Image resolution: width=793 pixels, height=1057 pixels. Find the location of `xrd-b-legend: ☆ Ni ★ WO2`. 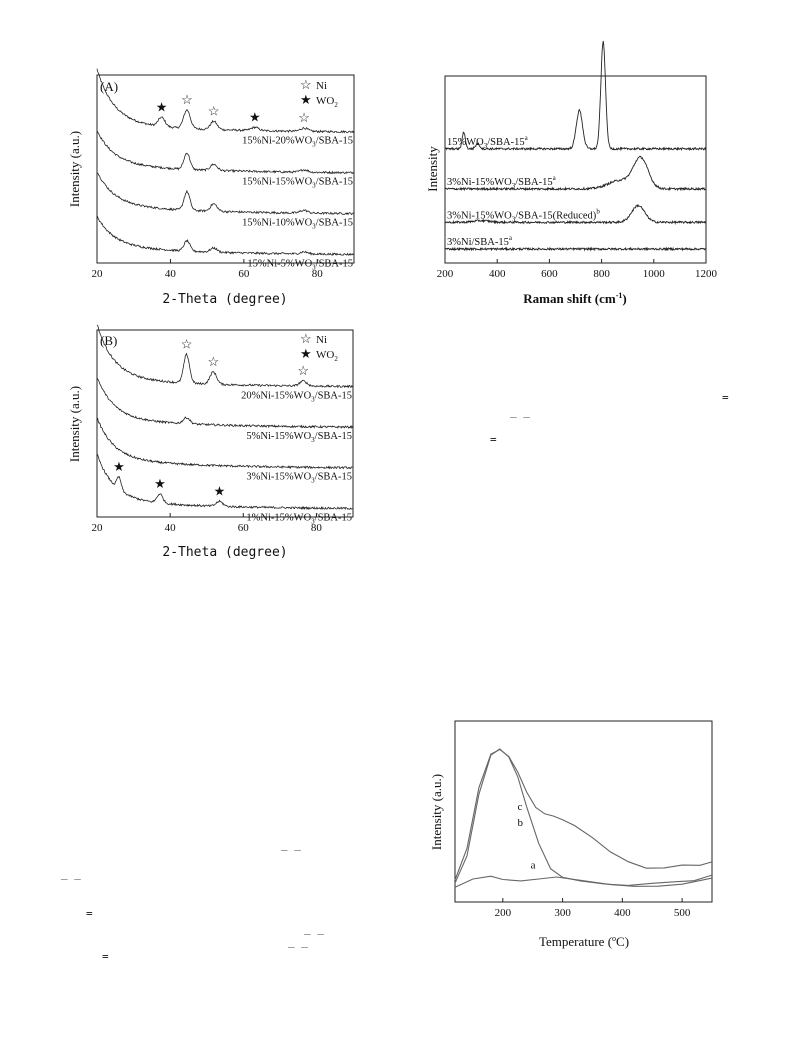

xrd-b-legend: ☆ Ni ★ WO2 is located at coordinates (319, 347).